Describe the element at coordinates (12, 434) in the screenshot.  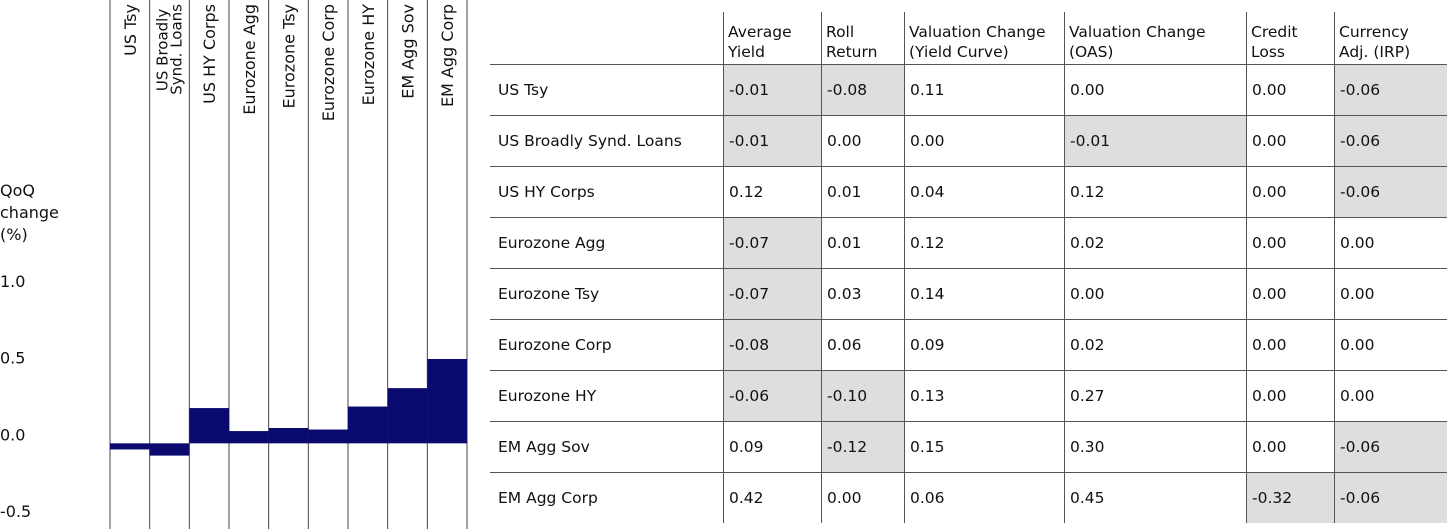
I see `y-tick-label: 0.0` at that location.